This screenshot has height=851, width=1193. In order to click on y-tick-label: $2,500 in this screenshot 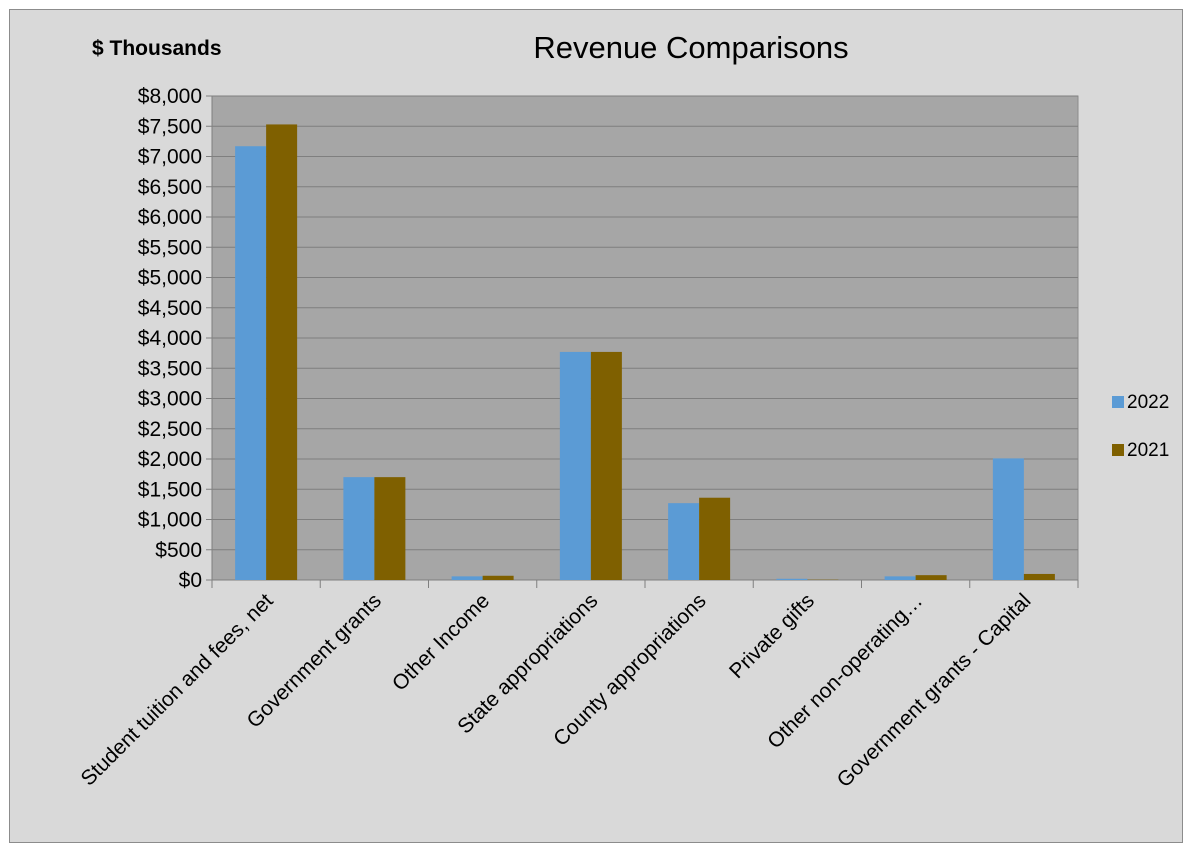, I will do `click(170, 429)`.